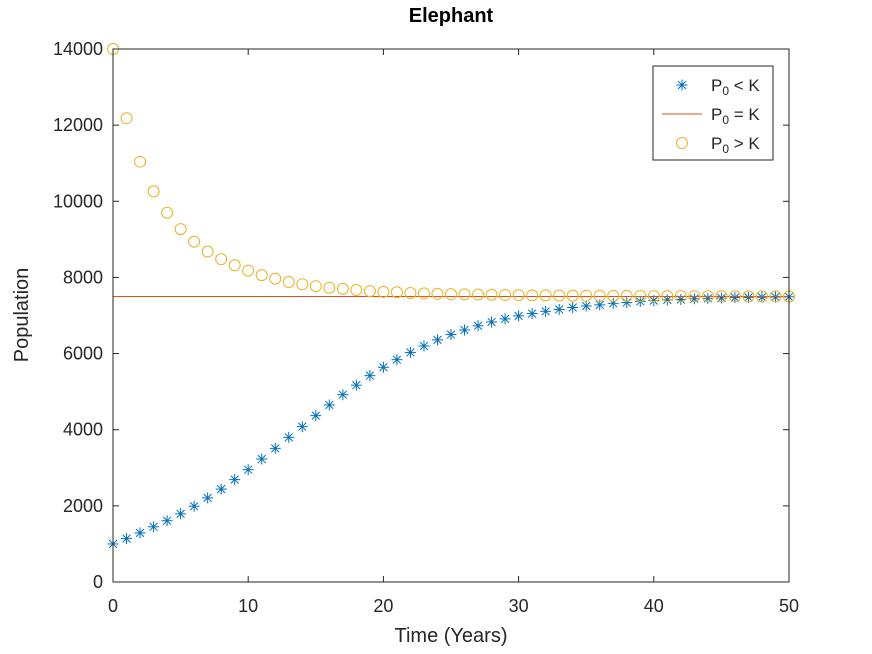 This screenshot has width=872, height=654. Describe the element at coordinates (22, 315) in the screenshot. I see `y-axis-title: Population` at that location.